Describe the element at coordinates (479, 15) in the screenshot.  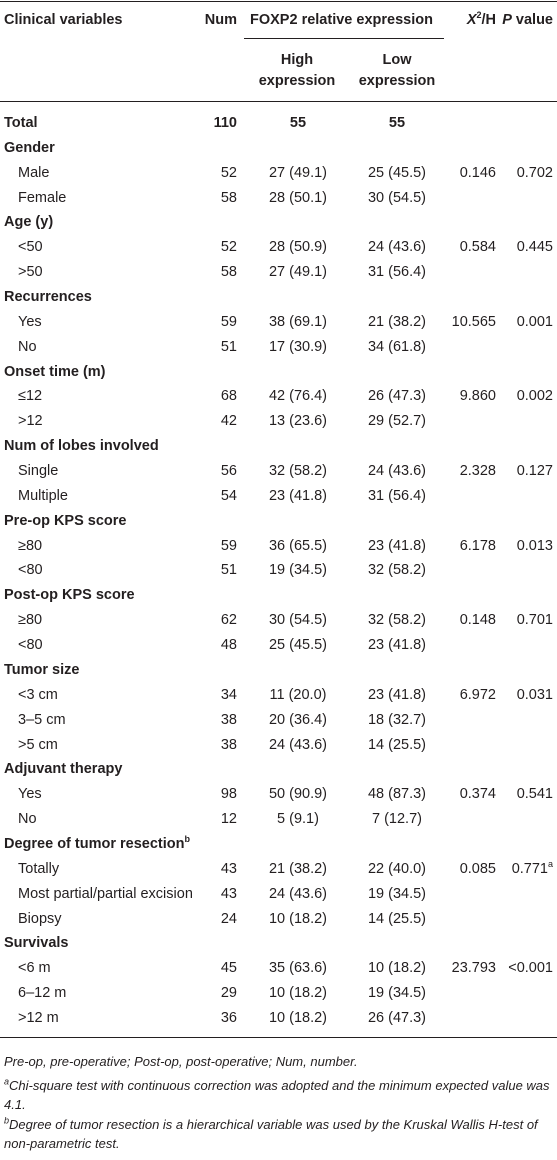
I see `header-stat-sup: 2` at that location.